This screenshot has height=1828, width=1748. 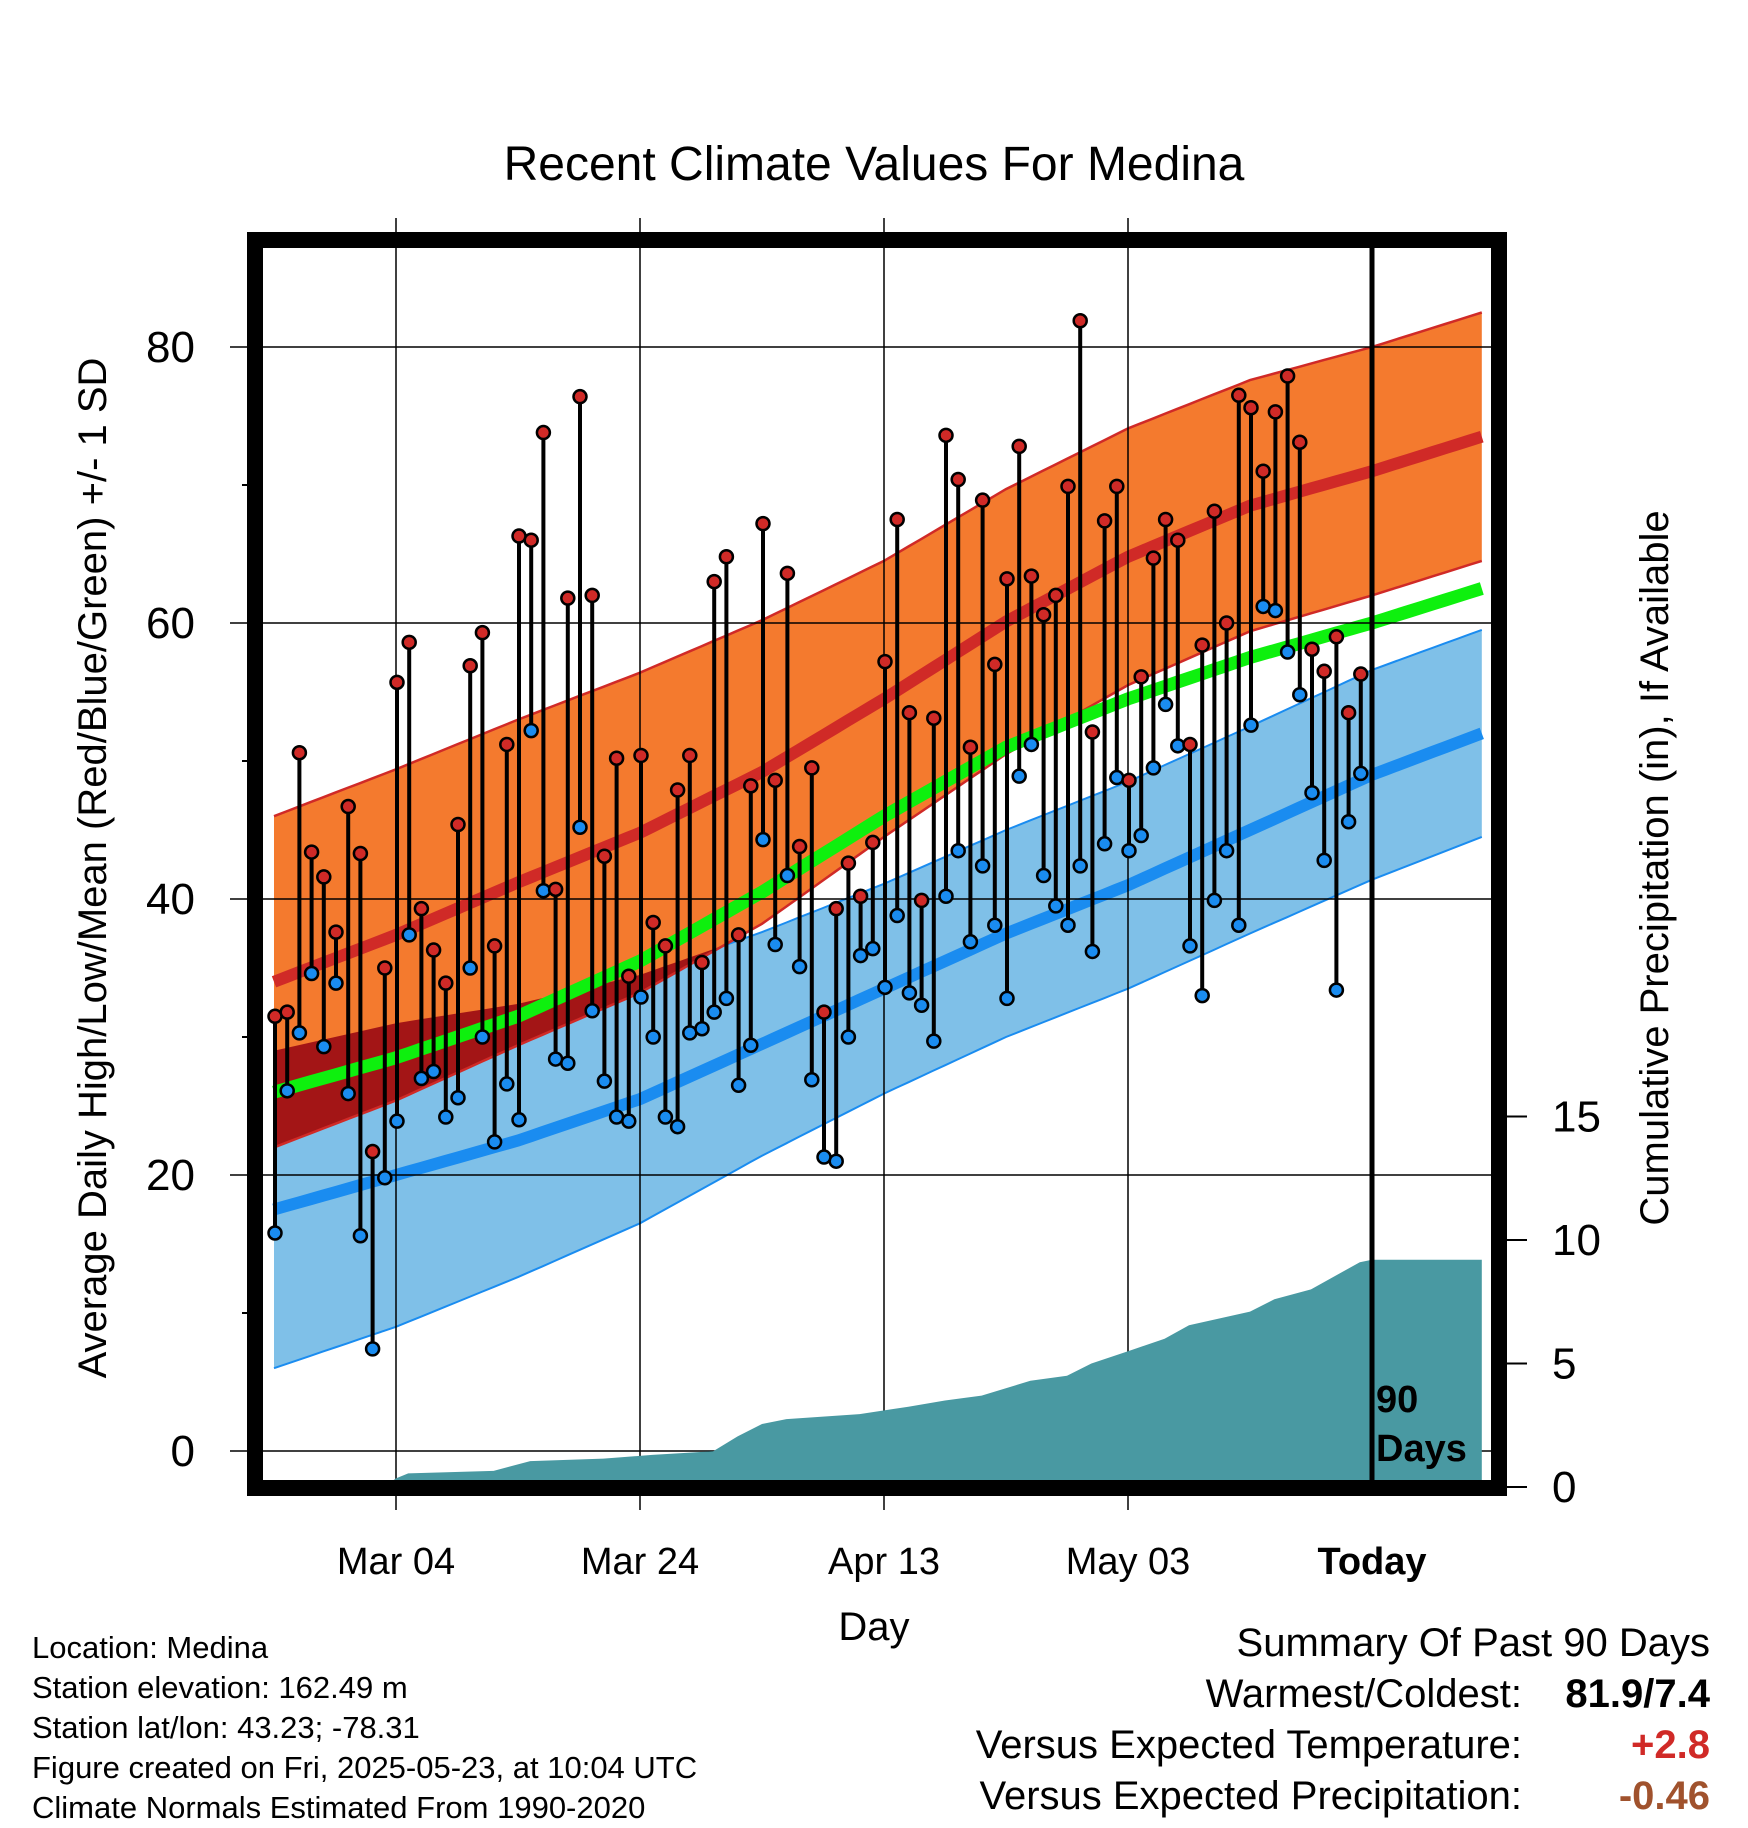 I want to click on summary-title: Summary Of Past 90 Days, so click(x=1473, y=1643).